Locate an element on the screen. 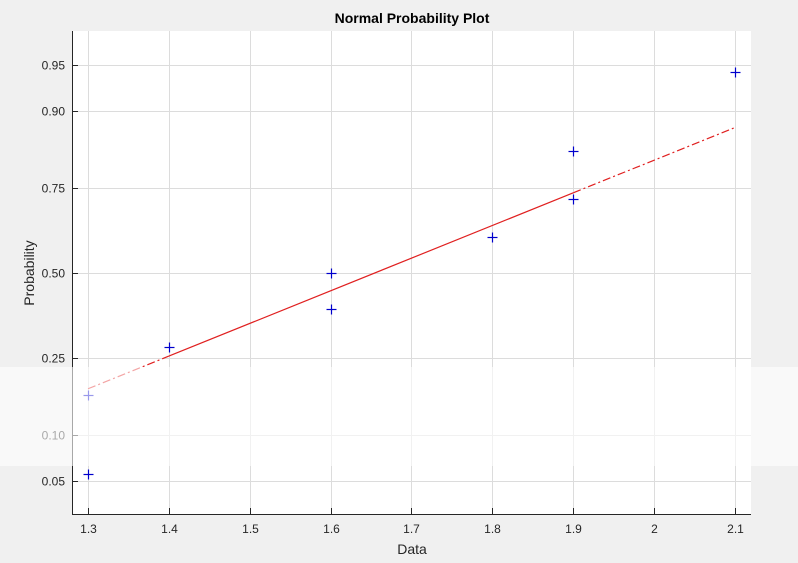 Image resolution: width=798 pixels, height=563 pixels. y-tick-label: 0.50 is located at coordinates (54, 274).